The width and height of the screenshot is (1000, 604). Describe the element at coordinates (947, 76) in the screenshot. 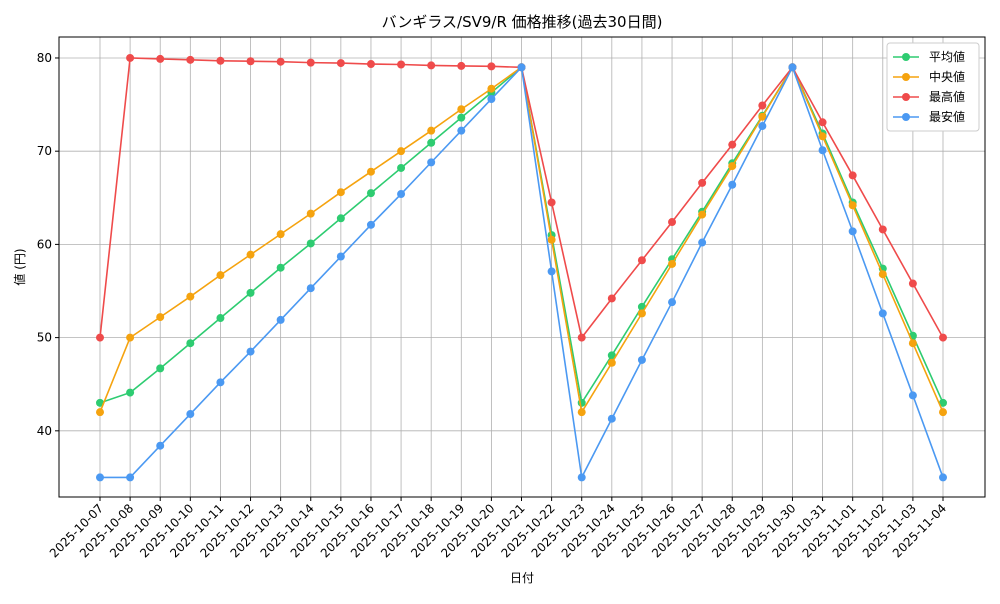

I see `legend-label: 中央値` at that location.